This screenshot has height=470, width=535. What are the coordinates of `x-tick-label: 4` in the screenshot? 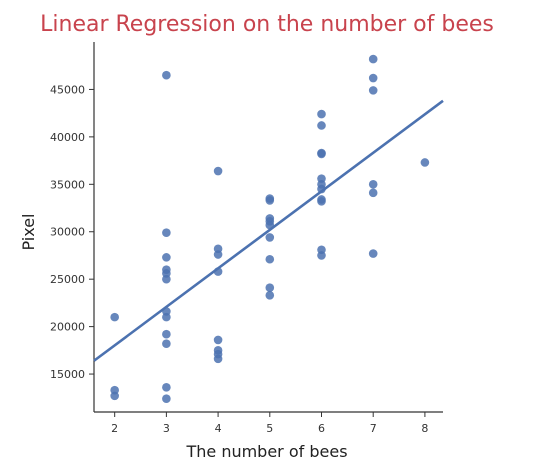 It's located at (218, 428).